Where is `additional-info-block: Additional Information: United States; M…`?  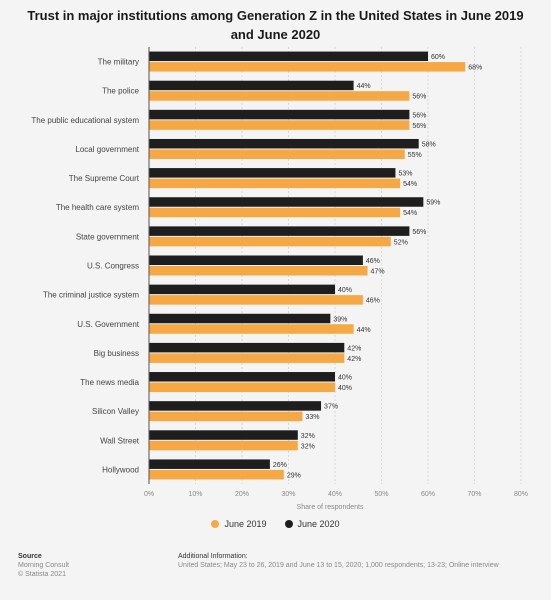 additional-info-block: Additional Information: United States; M… is located at coordinates (338, 561).